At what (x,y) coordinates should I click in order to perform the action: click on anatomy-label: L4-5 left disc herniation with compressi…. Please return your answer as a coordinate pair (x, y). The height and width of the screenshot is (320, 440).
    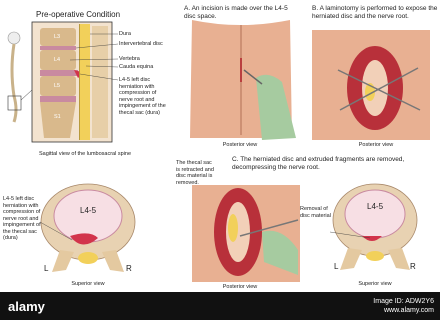
    Looking at the image, I should click on (142, 96).